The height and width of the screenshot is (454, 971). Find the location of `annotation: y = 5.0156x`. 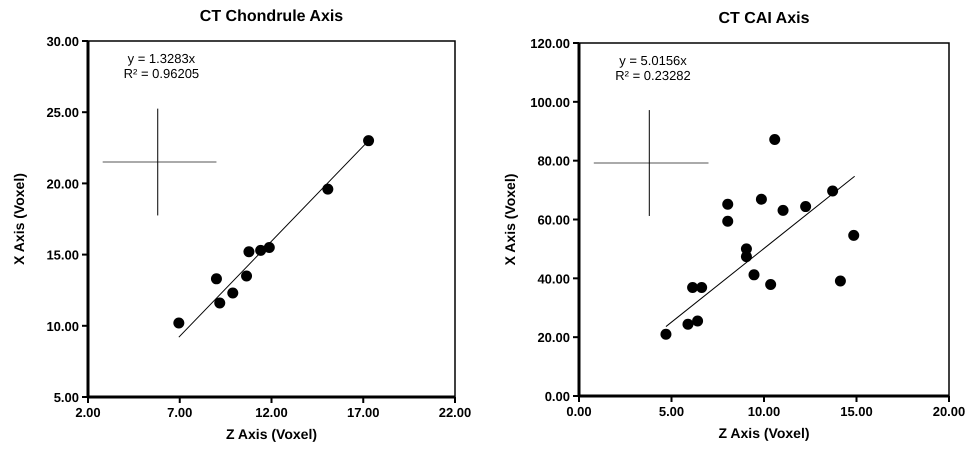

annotation: y = 5.0156x is located at coordinates (653, 60).